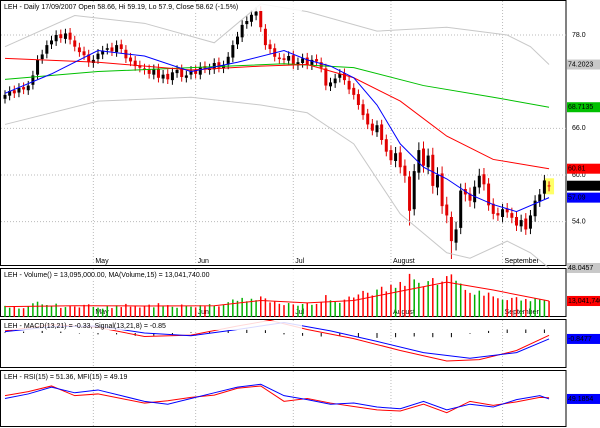 The height and width of the screenshot is (428, 600). Describe the element at coordinates (299, 312) in the screenshot. I see `month-label: Jul` at that location.